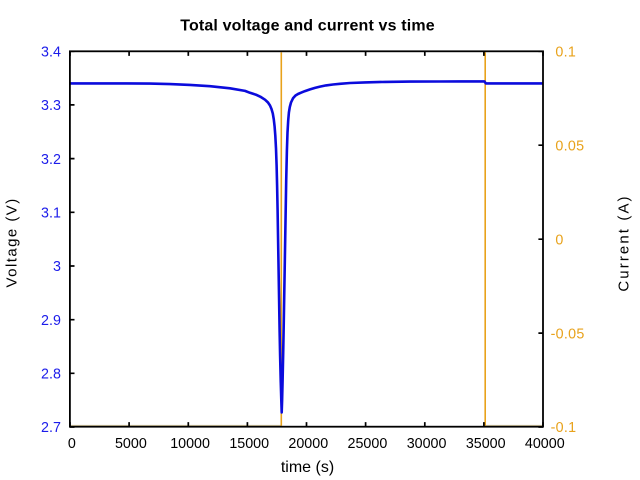 This screenshot has height=480, width=640. Describe the element at coordinates (624, 242) in the screenshot. I see `svg-text: Current (A)` at that location.